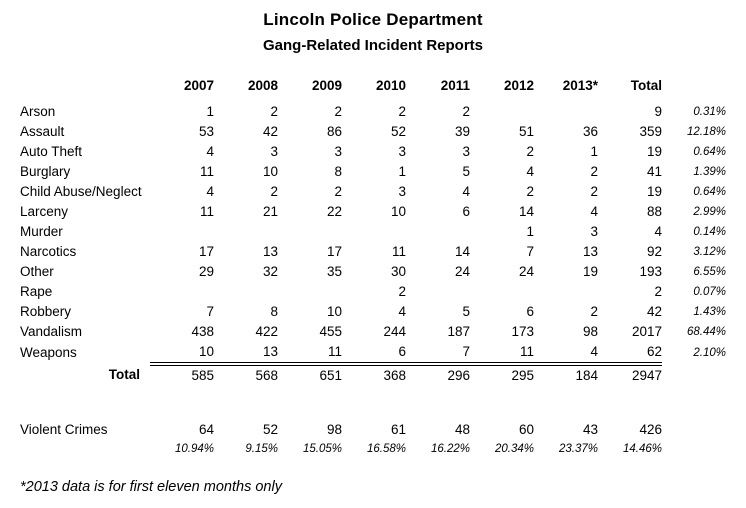 This screenshot has height=508, width=746. What do you see at coordinates (363, 375) in the screenshot?
I see `total-row: Total 585 568 651 368 296 295 184 2947` at bounding box center [363, 375].